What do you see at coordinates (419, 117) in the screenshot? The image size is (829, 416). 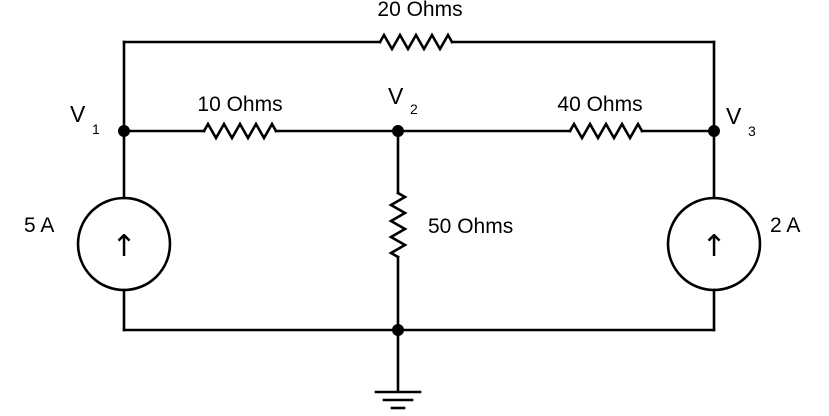 I see `middle-branch: 10 Ohms 40 Ohms` at bounding box center [419, 117].